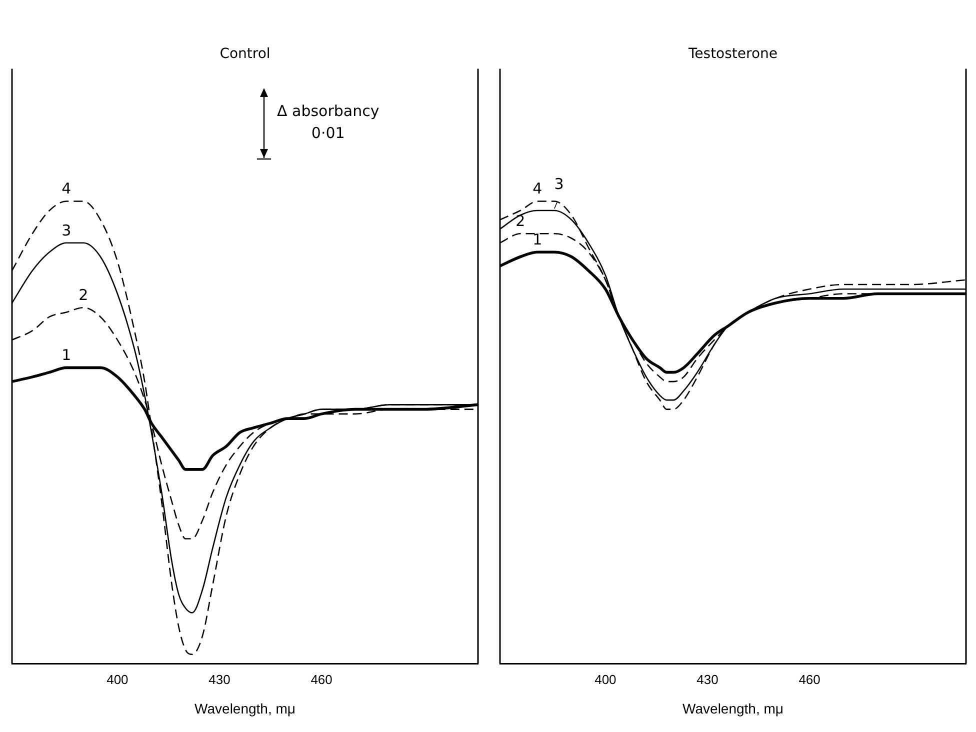 This screenshot has width=976, height=732. I want to click on series-label: 2, so click(83, 295).